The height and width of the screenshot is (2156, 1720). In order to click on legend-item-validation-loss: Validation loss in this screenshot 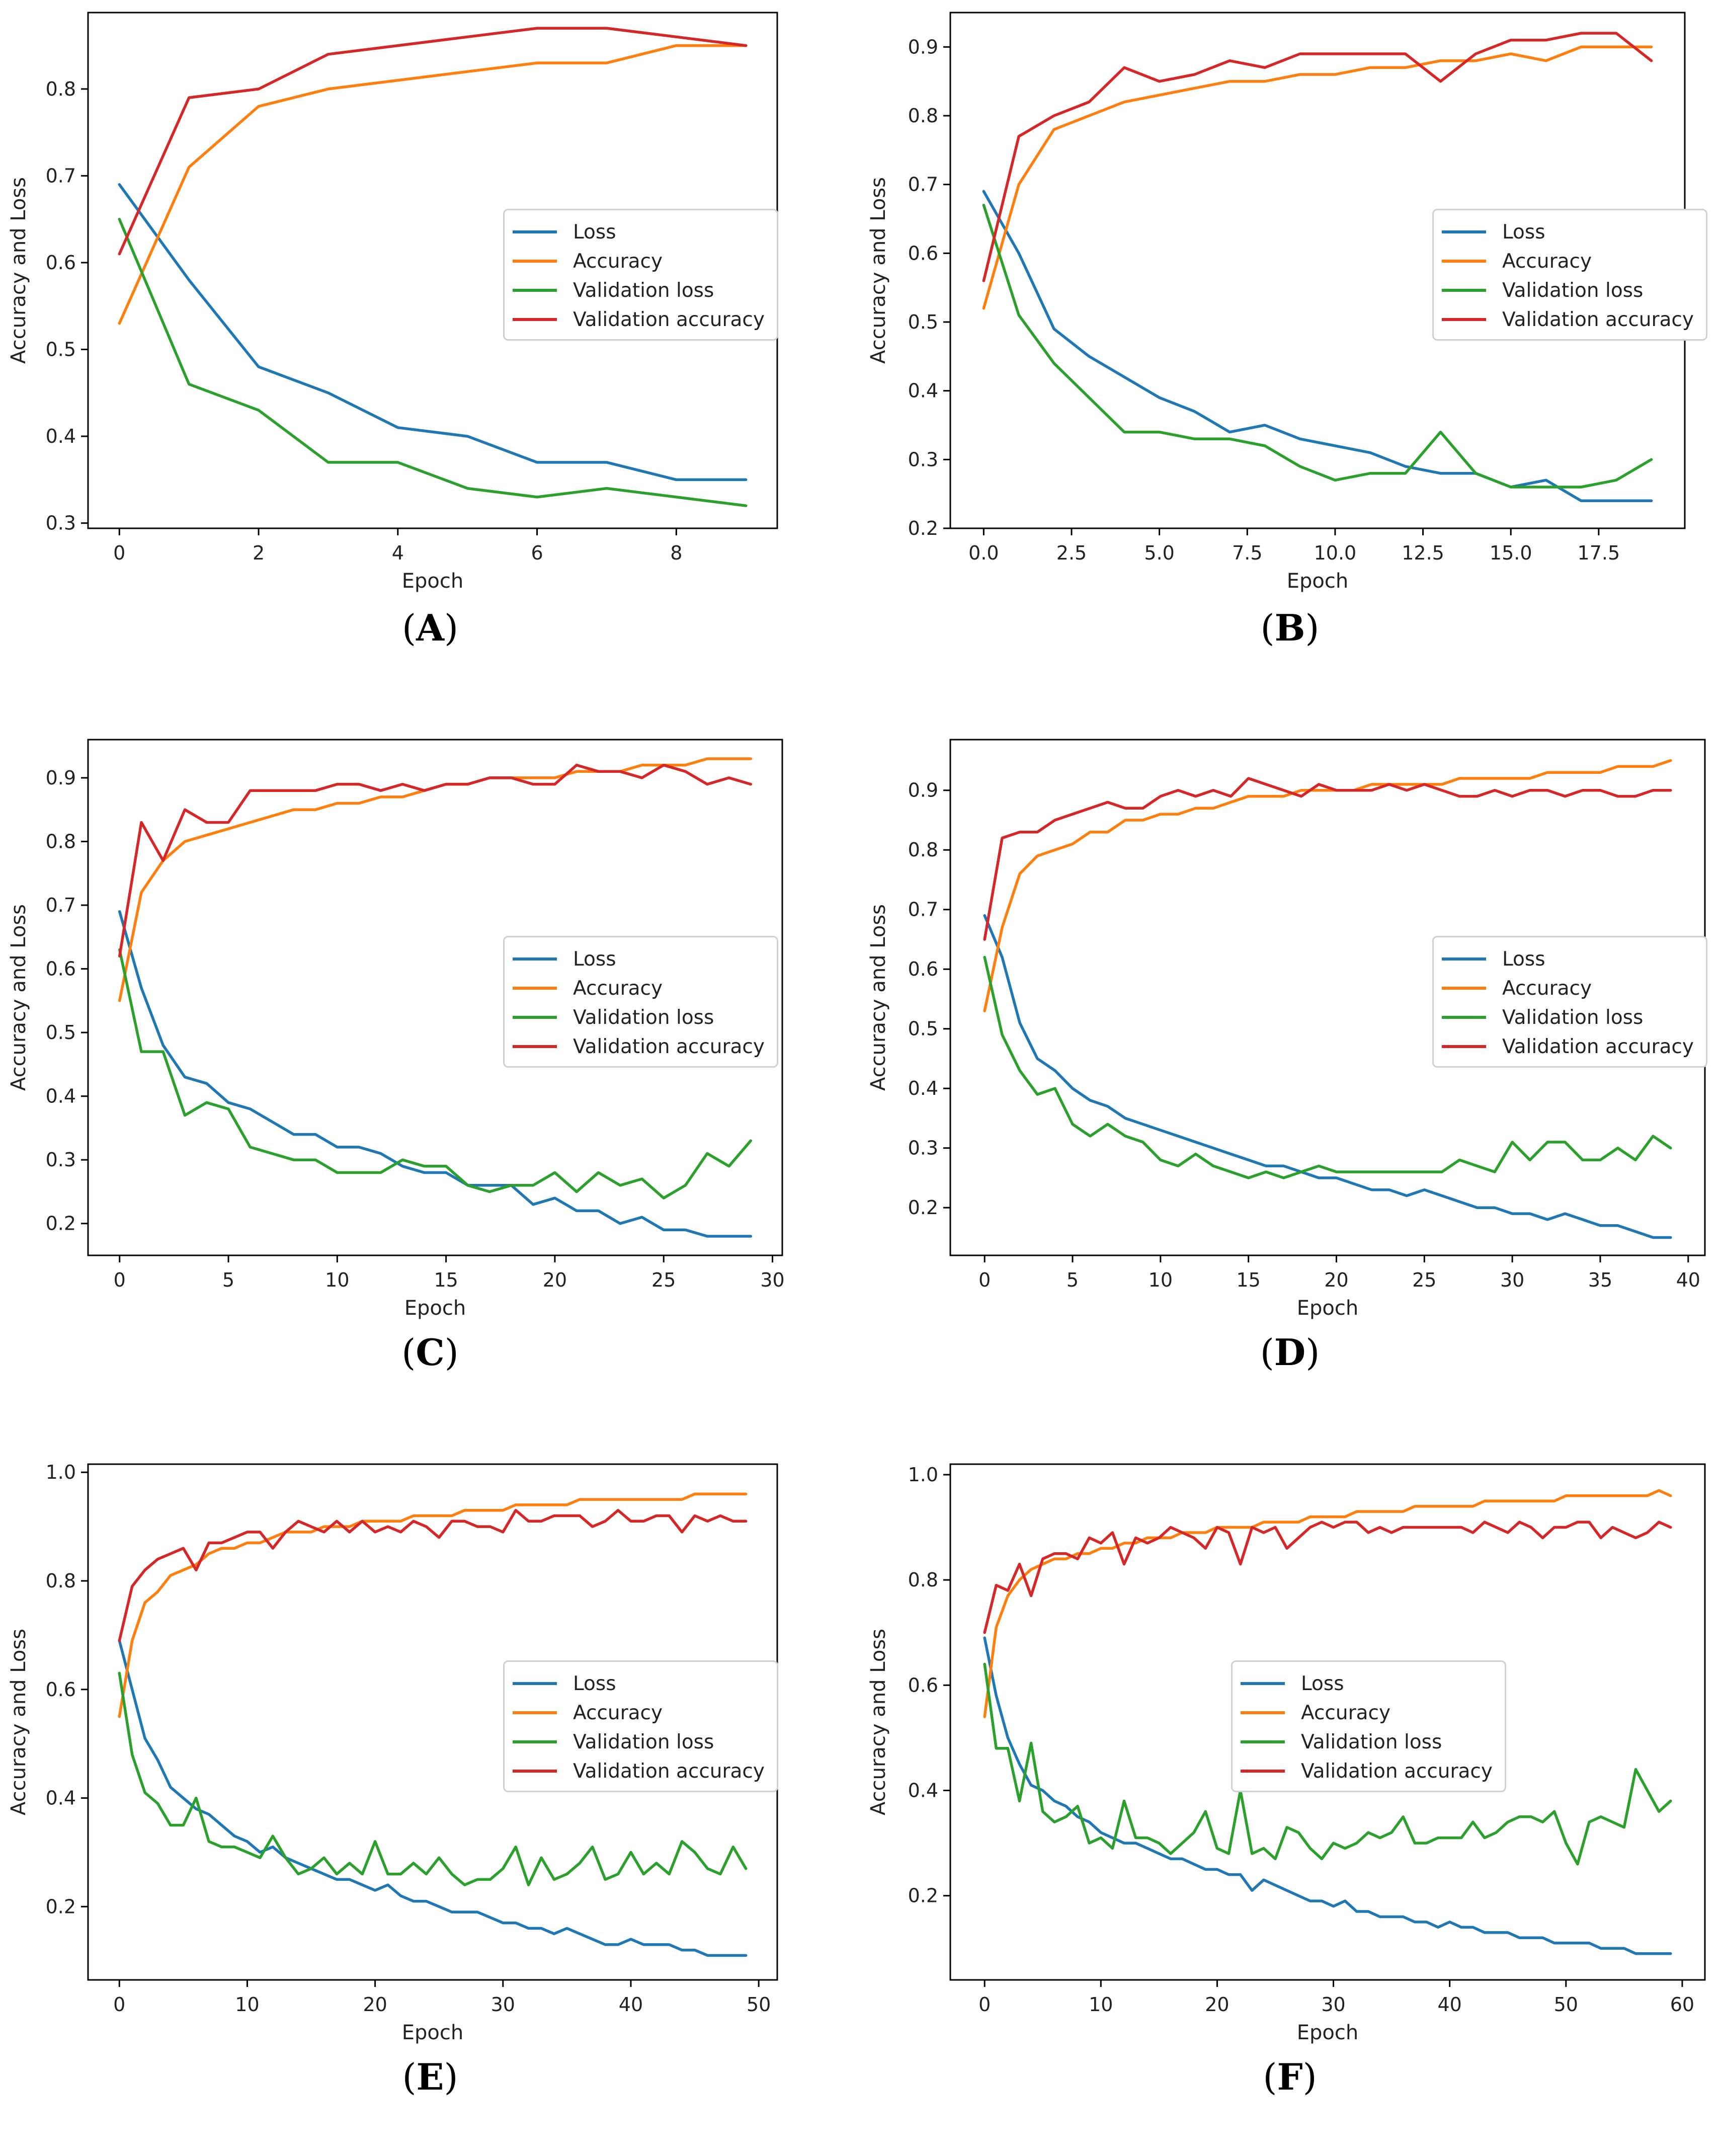, I will do `click(639, 290)`.